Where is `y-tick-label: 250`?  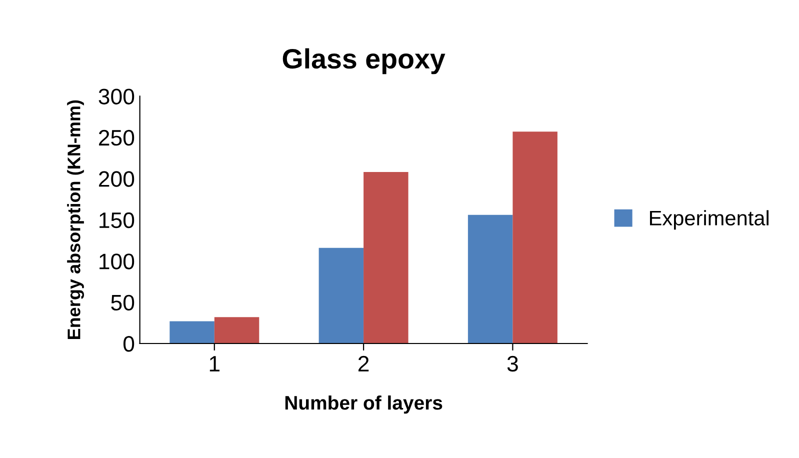 y-tick-label: 250 is located at coordinates (116, 138).